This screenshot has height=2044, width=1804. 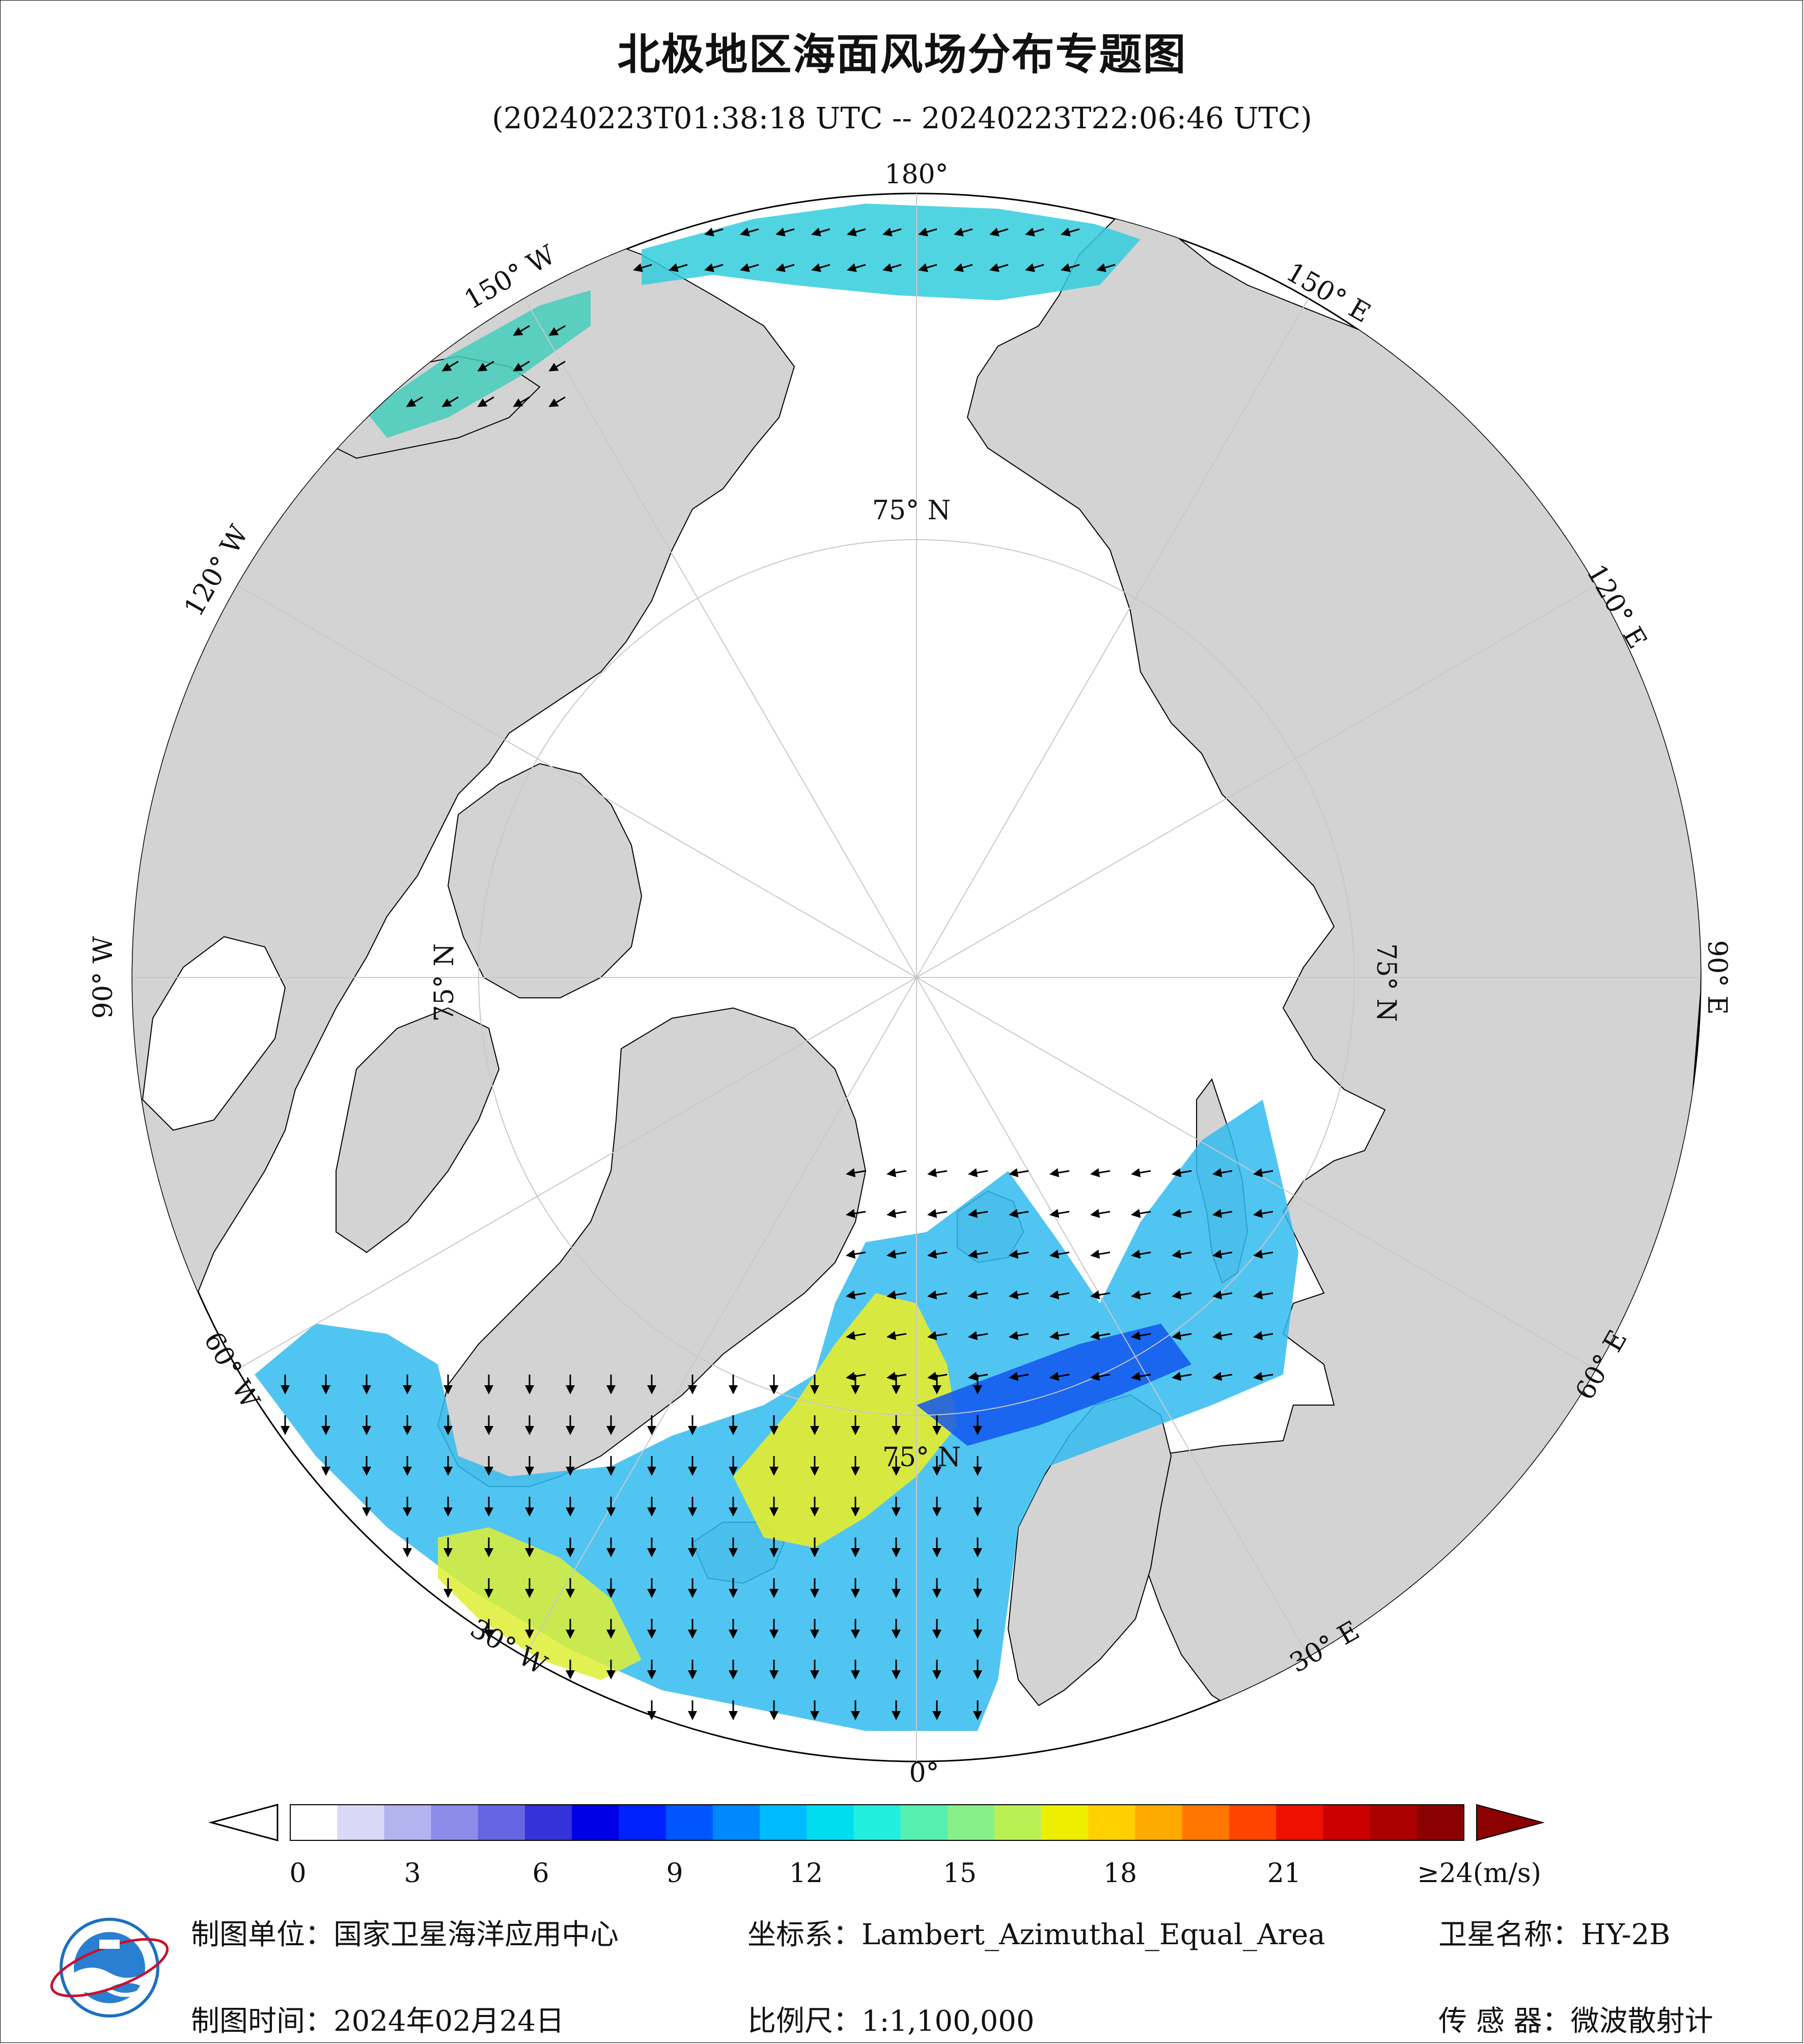 I want to click on colorbar-tick-18: 18, so click(x=1120, y=1873).